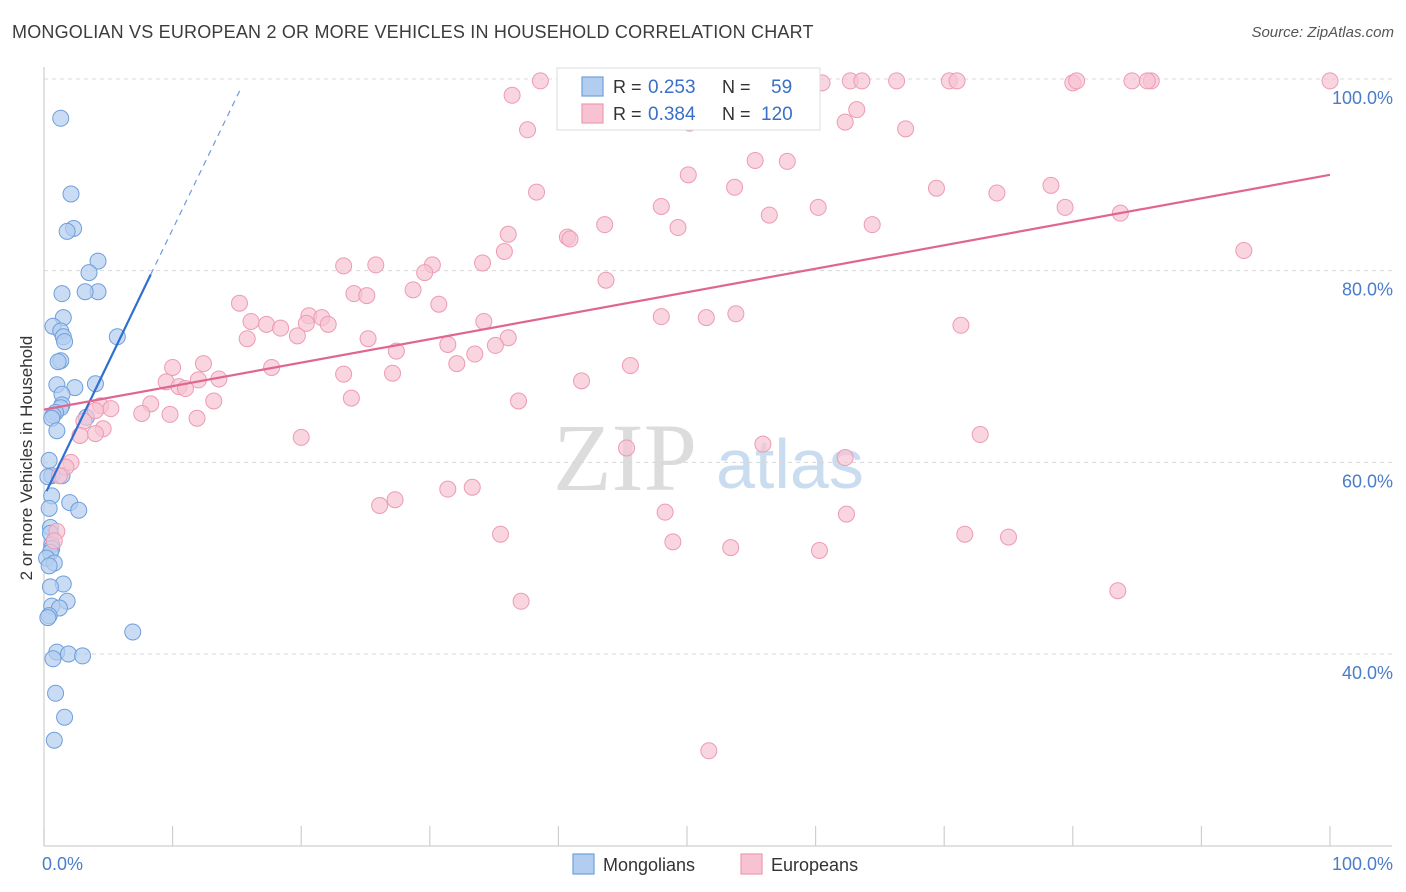 The height and width of the screenshot is (892, 1406). What do you see at coordinates (98, 383) in the screenshot?
I see `mongolian-trend-line` at bounding box center [98, 383].